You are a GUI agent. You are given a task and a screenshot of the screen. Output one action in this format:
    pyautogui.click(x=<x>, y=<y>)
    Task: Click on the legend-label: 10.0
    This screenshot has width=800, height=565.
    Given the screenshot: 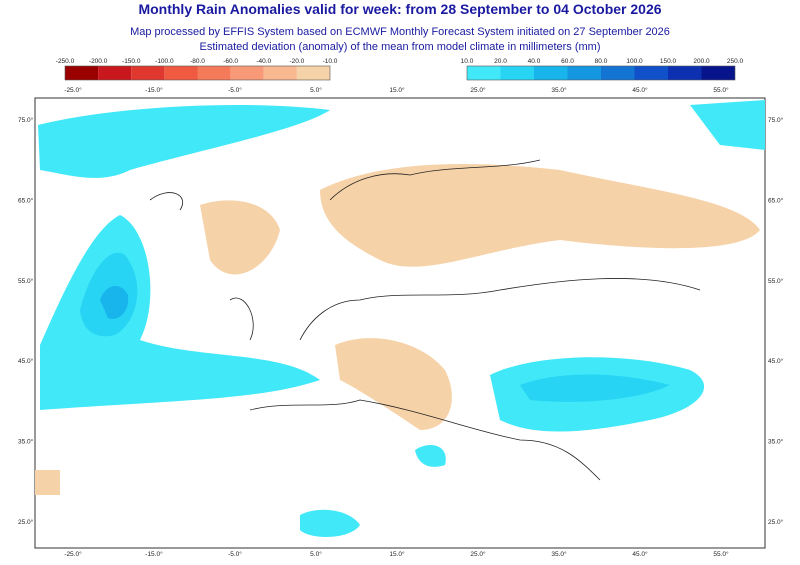 What is the action you would take?
    pyautogui.click(x=467, y=61)
    